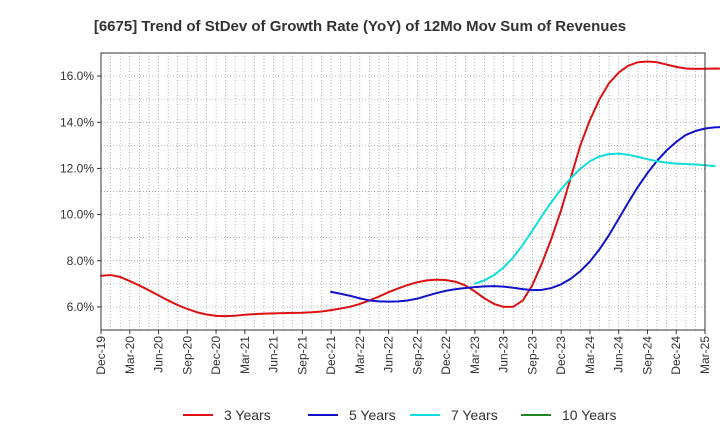  What do you see at coordinates (589, 415) in the screenshot?
I see `legend-label: 10 Years` at bounding box center [589, 415].